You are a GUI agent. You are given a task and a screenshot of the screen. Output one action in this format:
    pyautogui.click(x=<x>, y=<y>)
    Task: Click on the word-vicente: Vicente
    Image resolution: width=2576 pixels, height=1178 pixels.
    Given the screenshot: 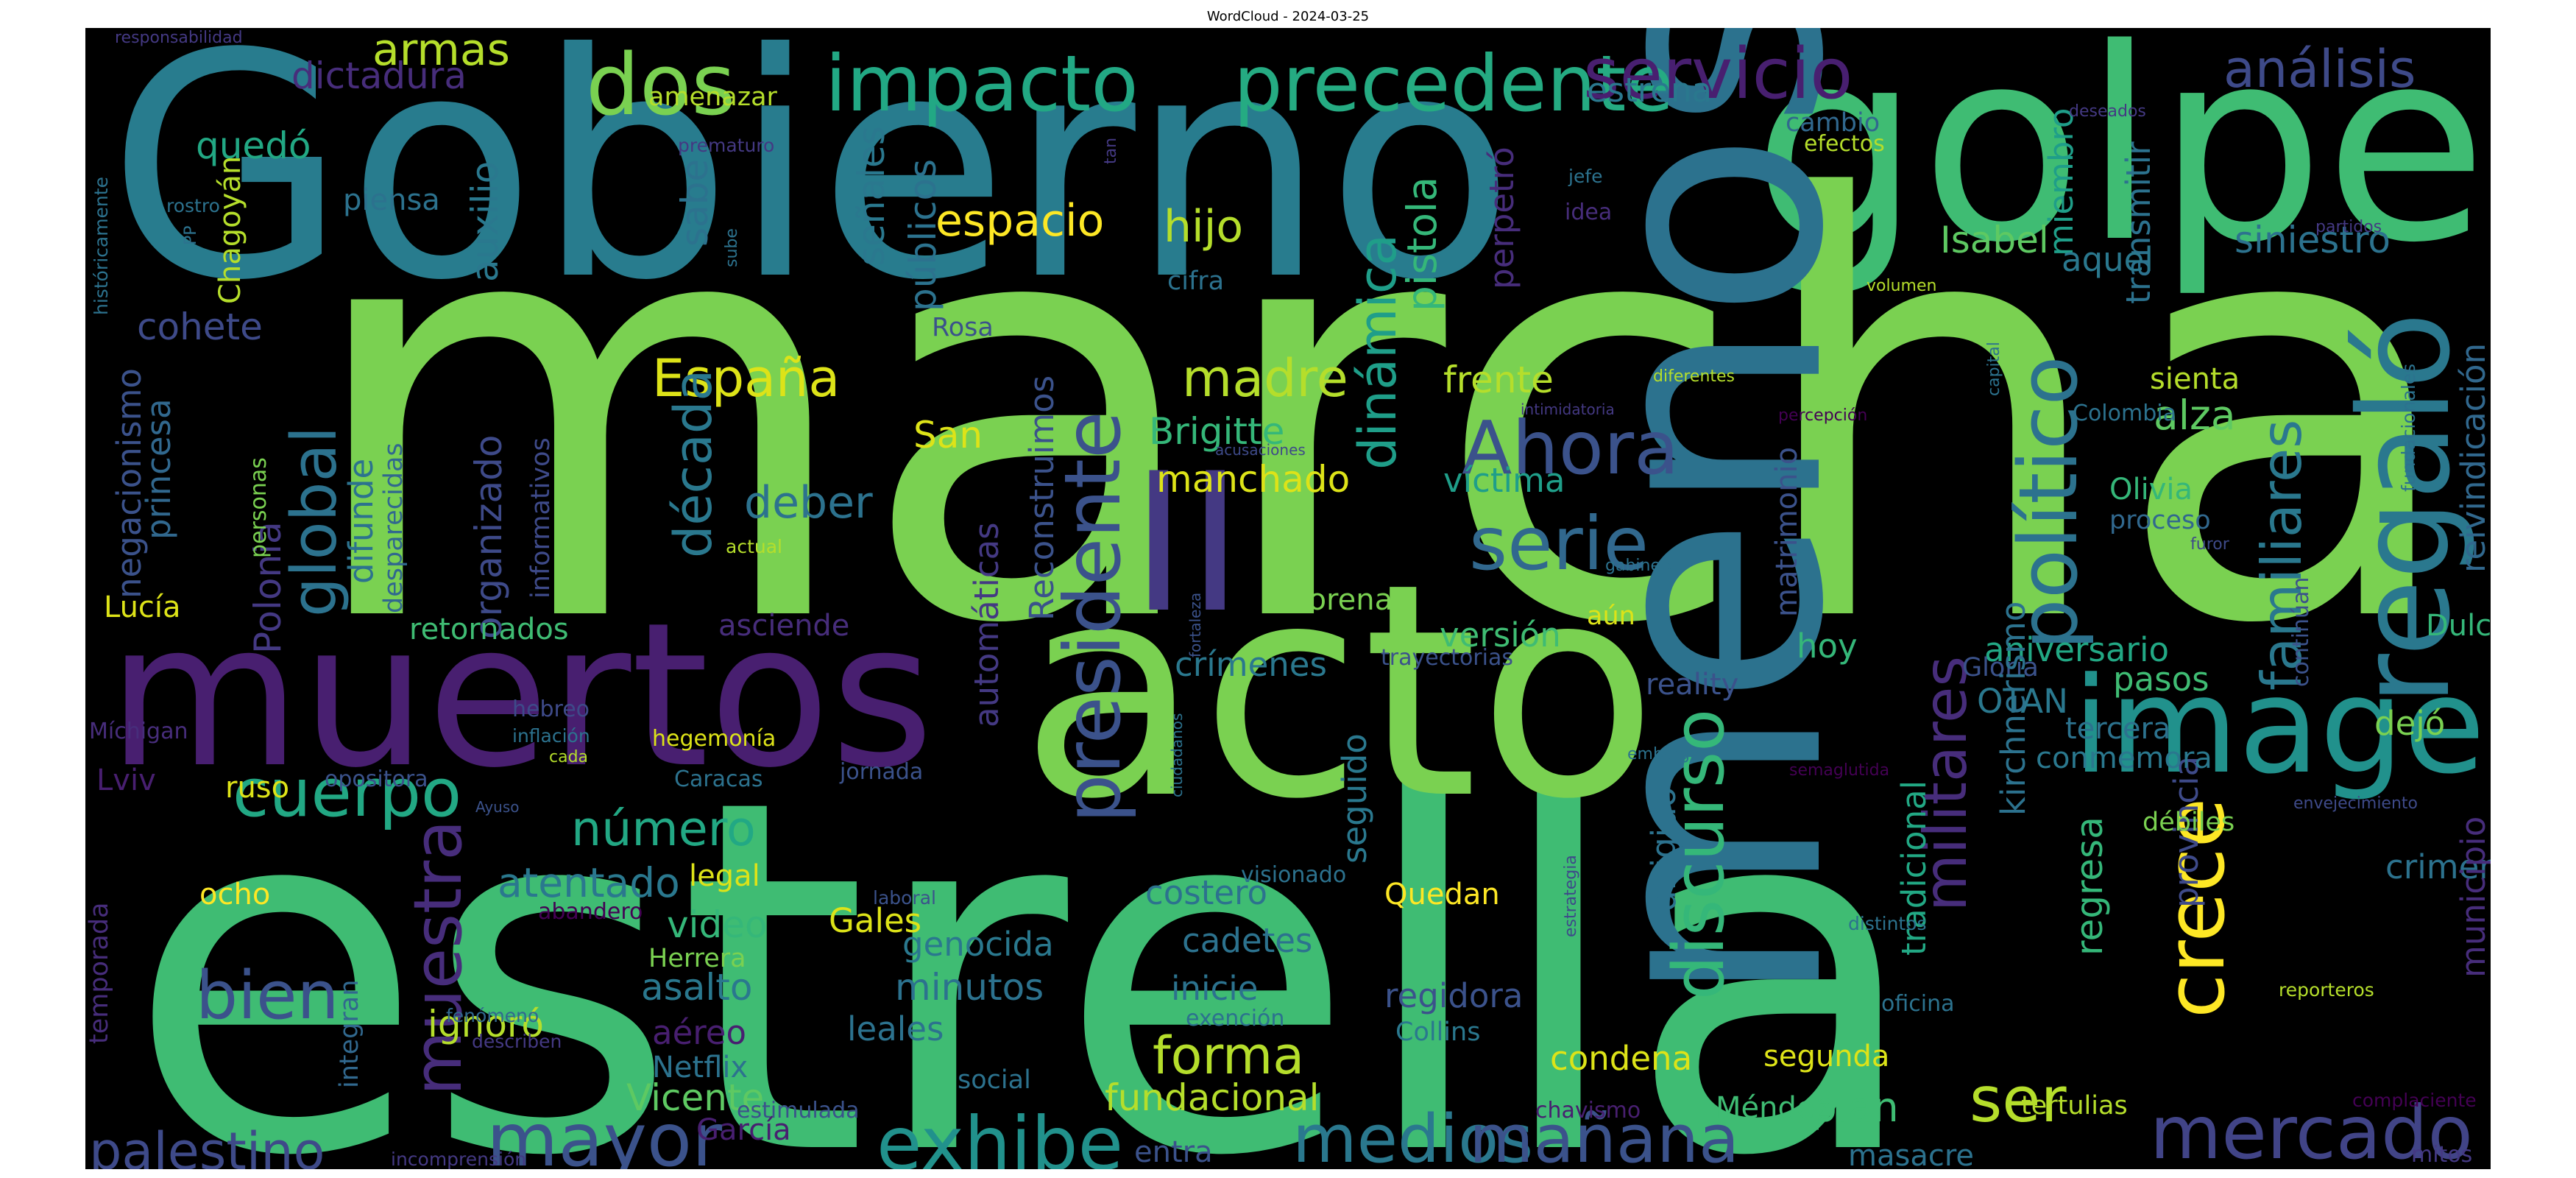 What is the action you would take?
    pyautogui.click(x=695, y=1097)
    